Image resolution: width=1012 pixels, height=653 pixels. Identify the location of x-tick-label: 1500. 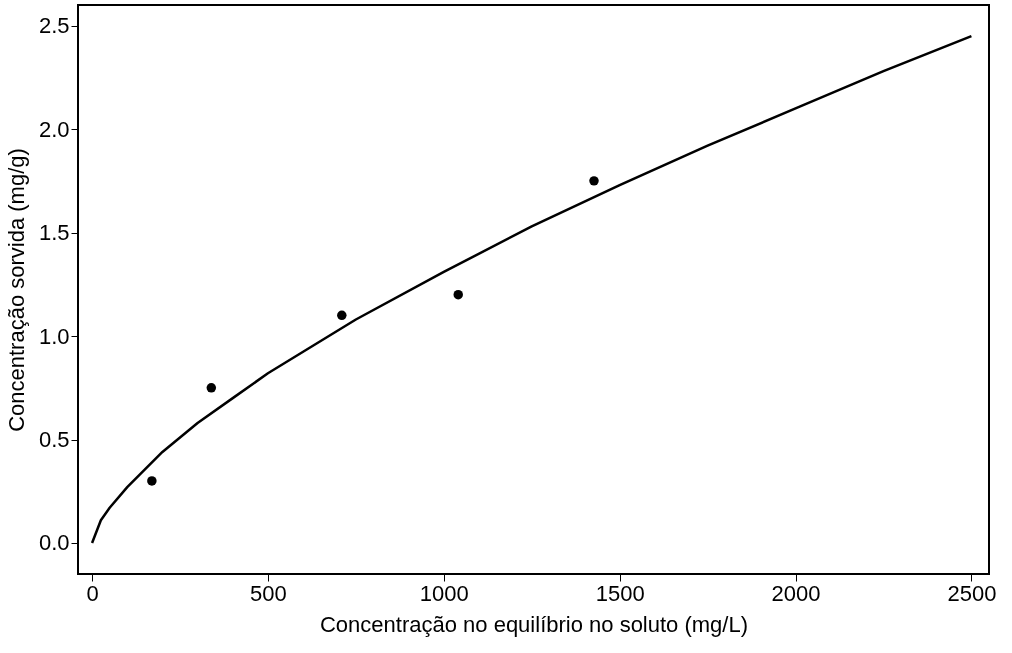
(620, 593).